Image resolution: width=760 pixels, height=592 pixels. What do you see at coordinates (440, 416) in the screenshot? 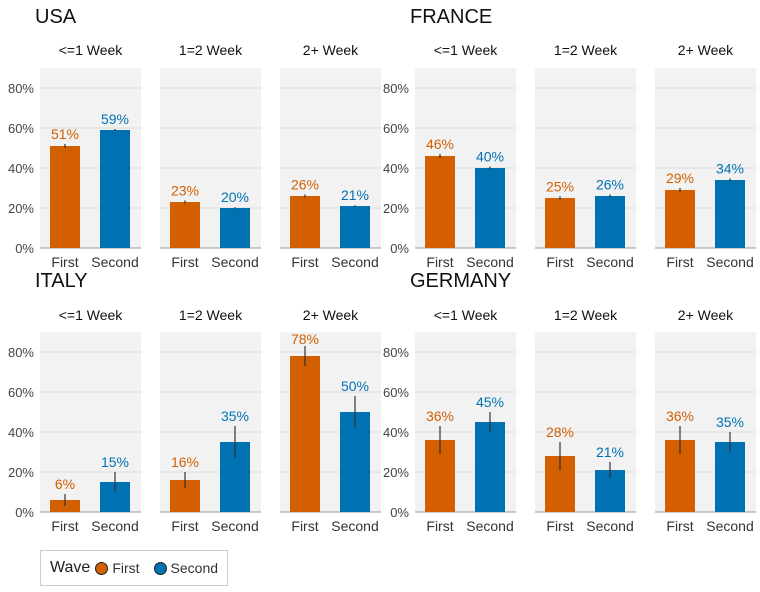
I see `data-label: 36%` at bounding box center [440, 416].